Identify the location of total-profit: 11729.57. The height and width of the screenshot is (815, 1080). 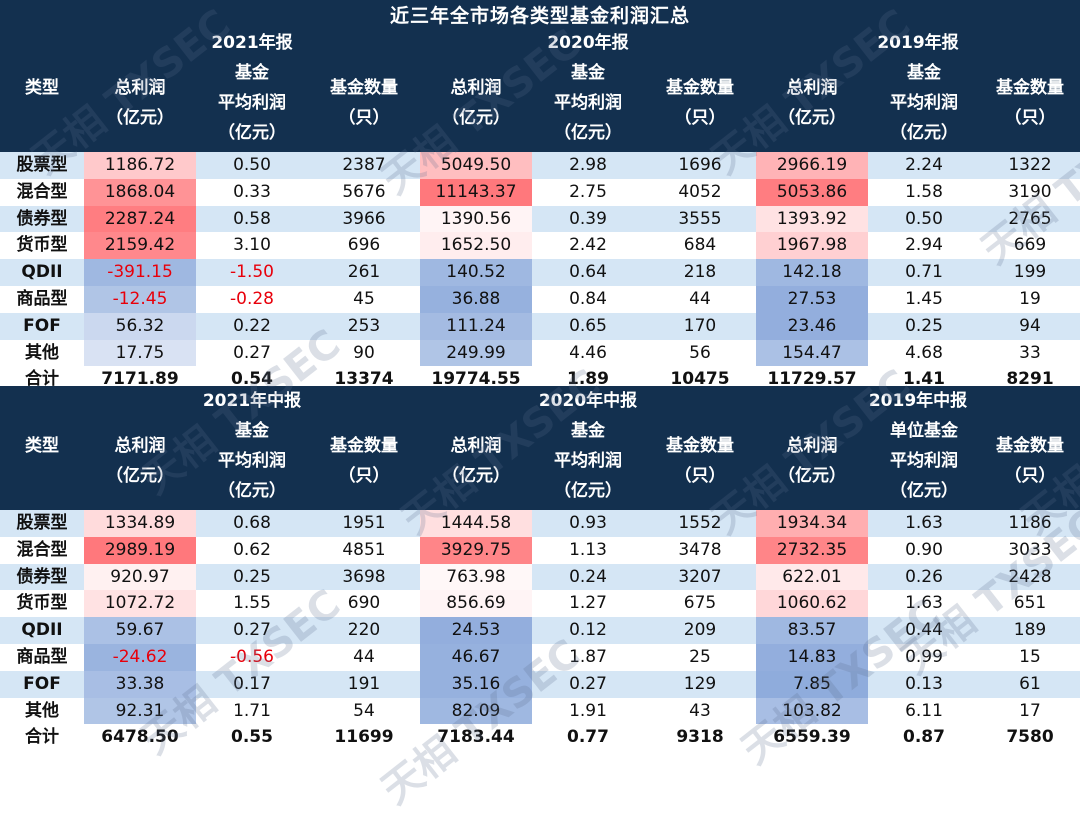
(812, 379).